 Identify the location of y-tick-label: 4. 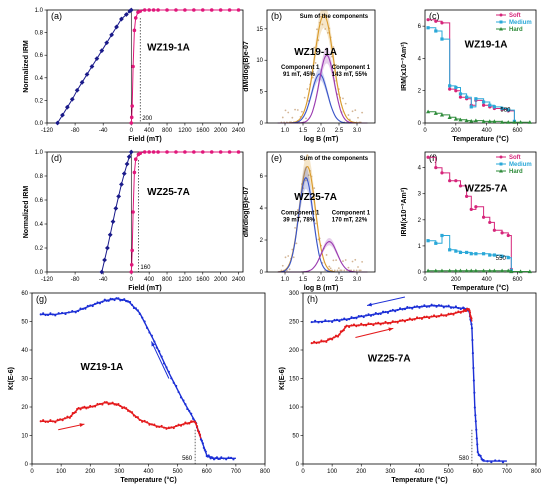
(420, 59).